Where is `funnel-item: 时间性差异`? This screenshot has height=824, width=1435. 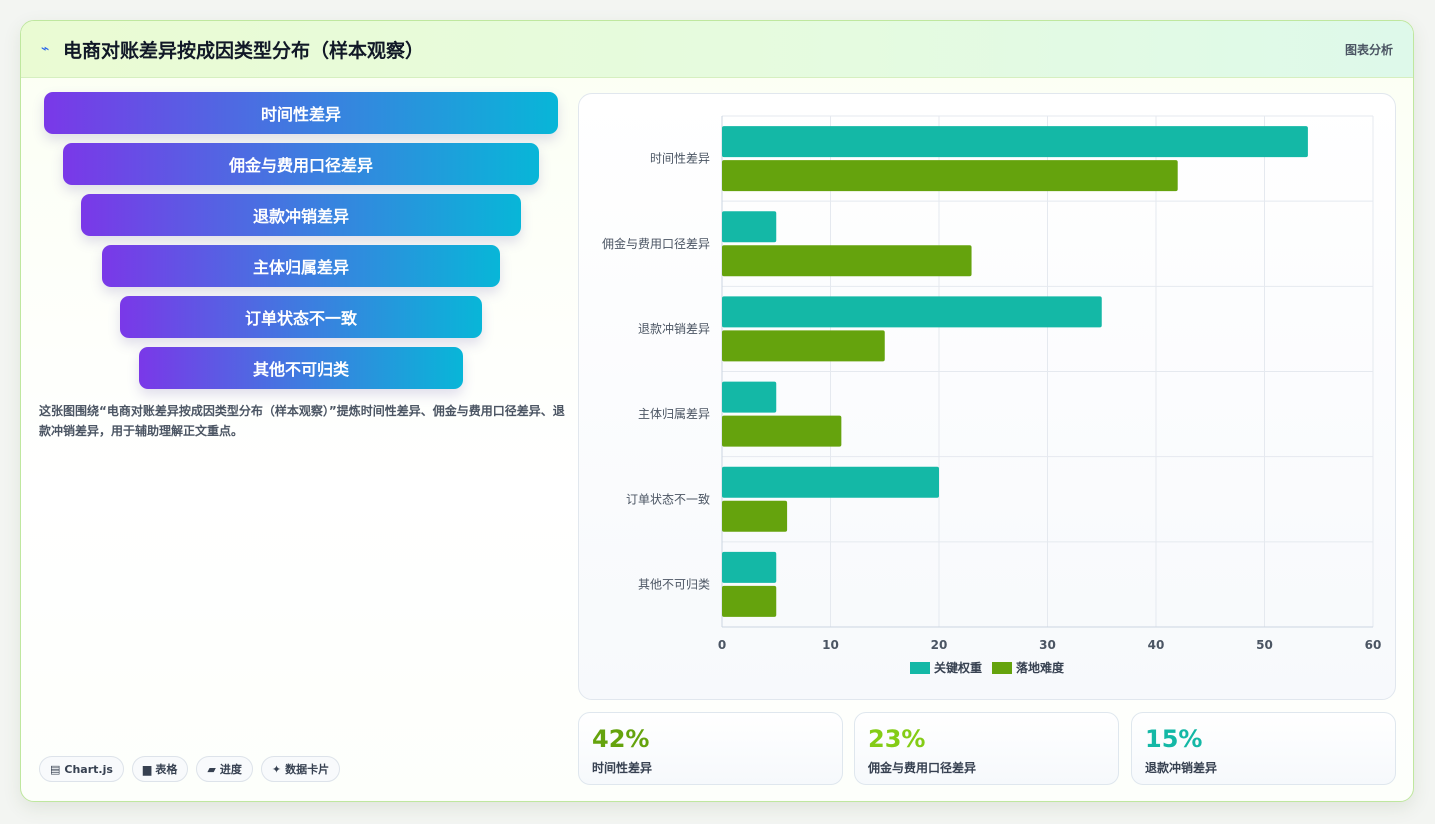
funnel-item: 时间性差异 is located at coordinates (301, 113).